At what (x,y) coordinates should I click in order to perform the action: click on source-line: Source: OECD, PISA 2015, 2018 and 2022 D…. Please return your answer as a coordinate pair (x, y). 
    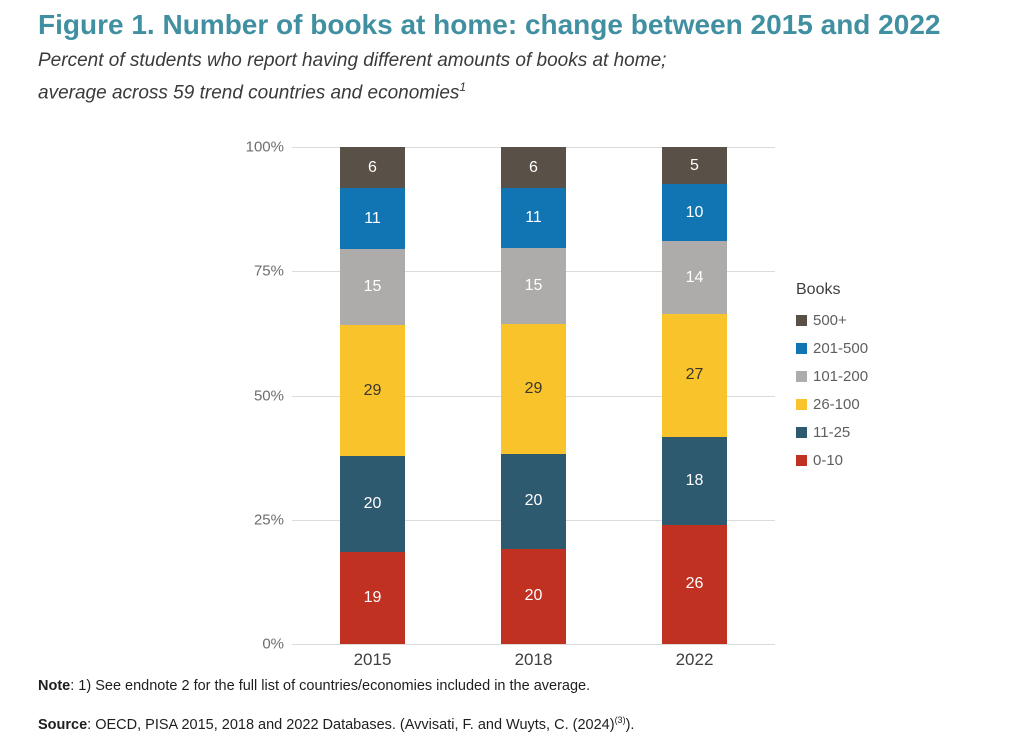
    Looking at the image, I should click on (336, 724).